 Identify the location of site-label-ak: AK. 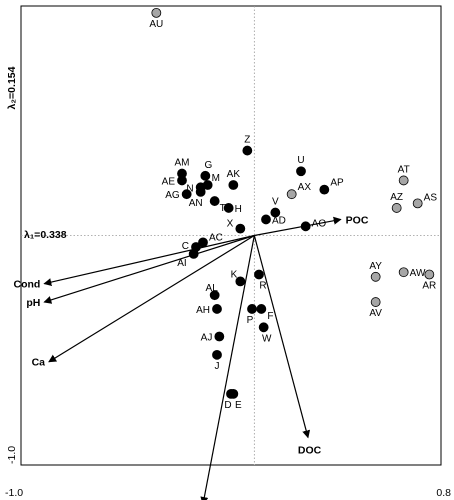
(234, 174).